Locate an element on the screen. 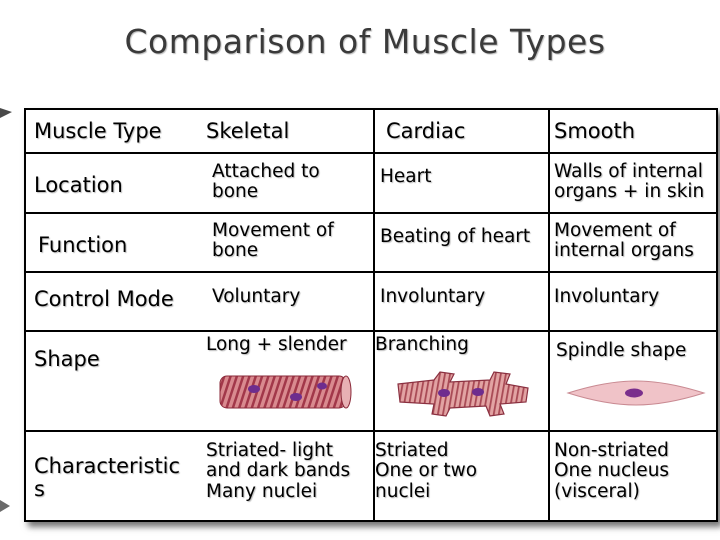  text-line: One or two is located at coordinates (426, 471).